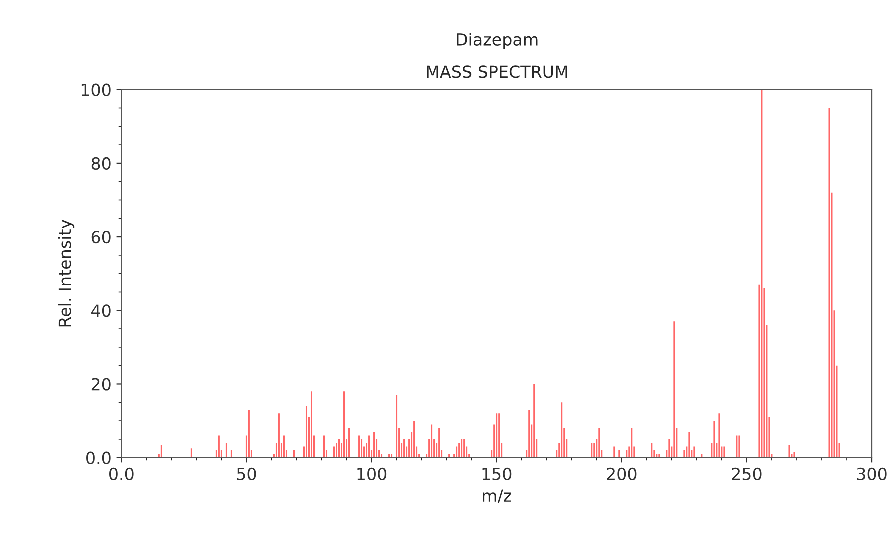  What do you see at coordinates (66, 273) in the screenshot?
I see `y-axis-title: Rel. Intensity` at bounding box center [66, 273].